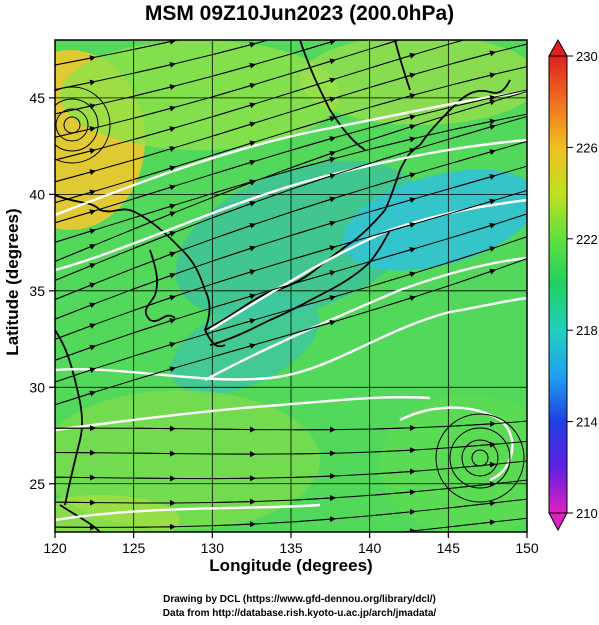  I want to click on y-tick-label: 40, so click(37, 194).